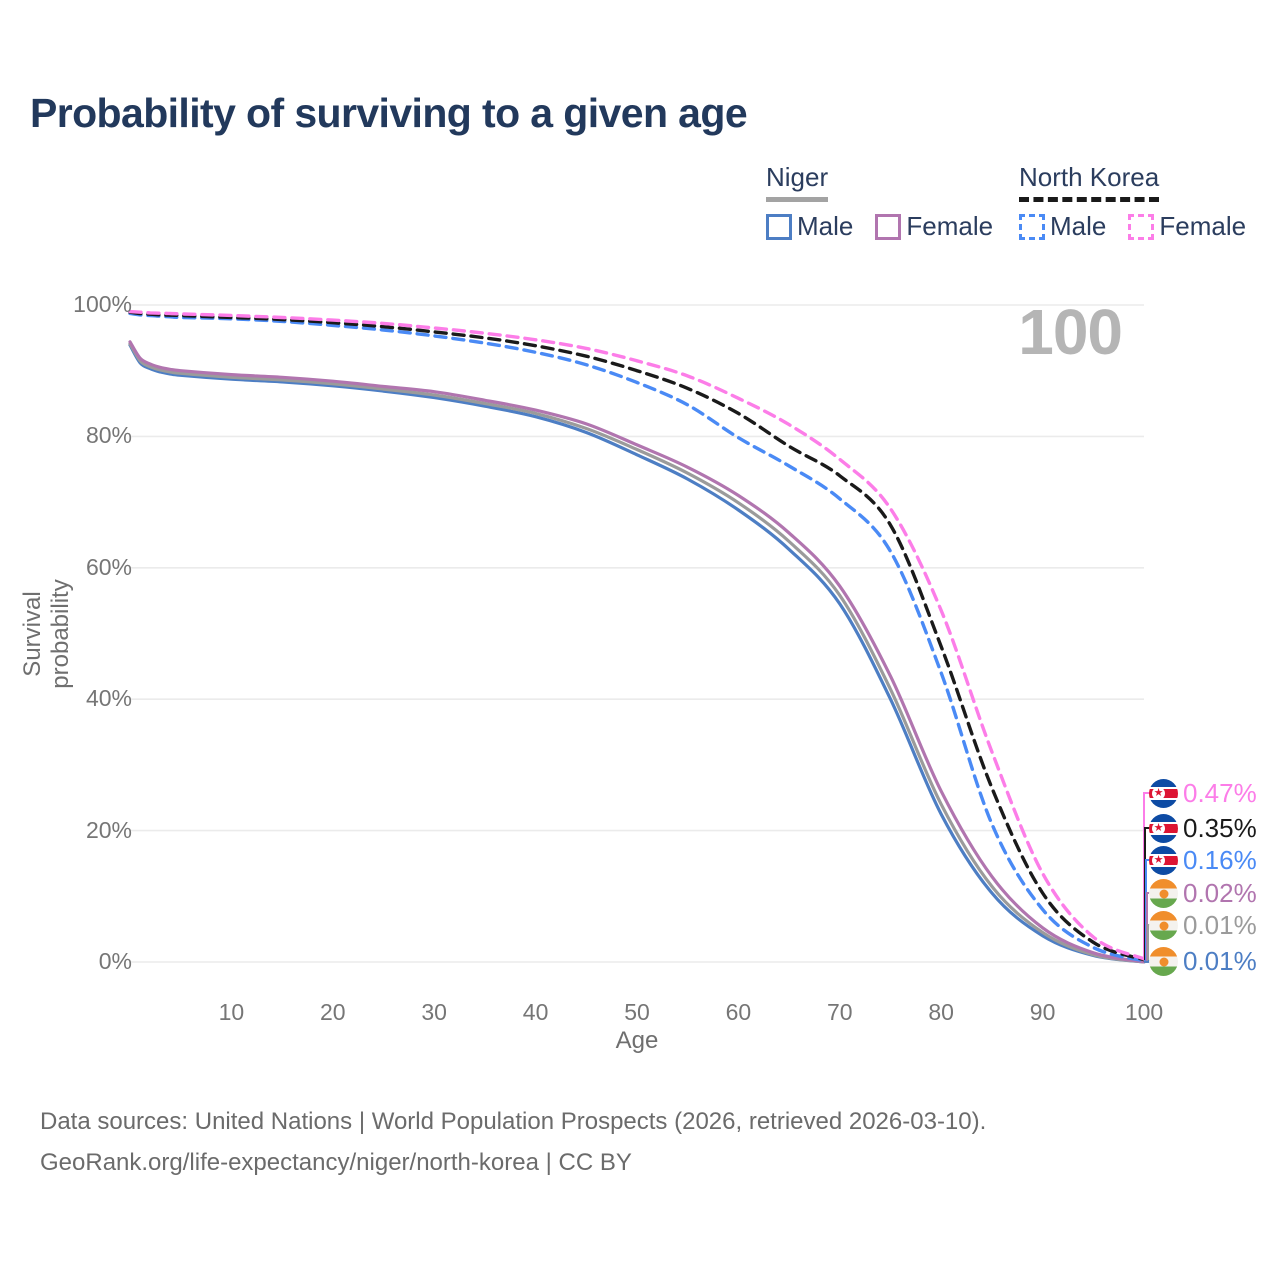 Image resolution: width=1280 pixels, height=1280 pixels. I want to click on x-tick-label: 60, so click(738, 1012).